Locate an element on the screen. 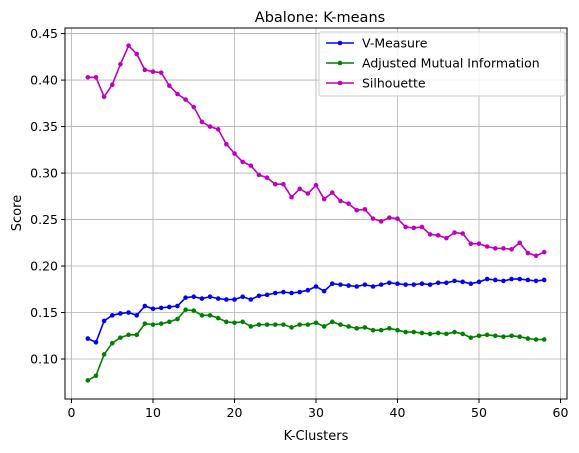 This screenshot has width=579, height=453. y-axis-label: Score is located at coordinates (17, 213).